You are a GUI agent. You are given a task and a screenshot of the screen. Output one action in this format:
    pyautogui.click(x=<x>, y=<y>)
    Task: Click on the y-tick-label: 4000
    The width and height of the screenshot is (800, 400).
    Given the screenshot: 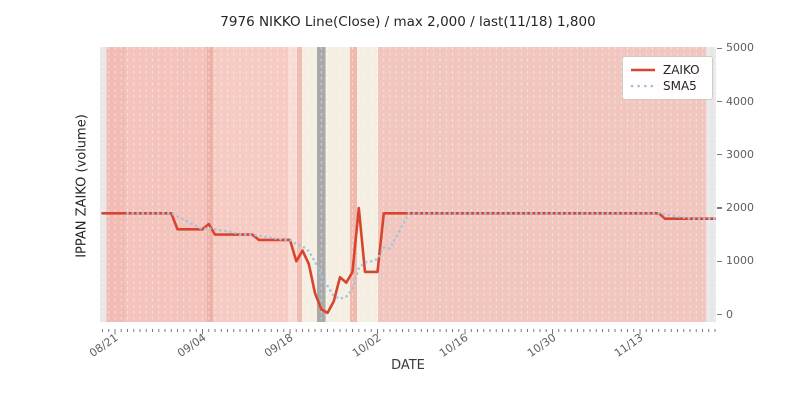 What is the action you would take?
    pyautogui.click(x=740, y=101)
    